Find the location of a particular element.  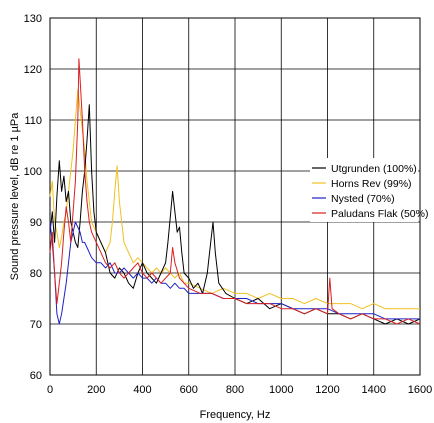

x-tick-label: 1600 is located at coordinates (420, 390).